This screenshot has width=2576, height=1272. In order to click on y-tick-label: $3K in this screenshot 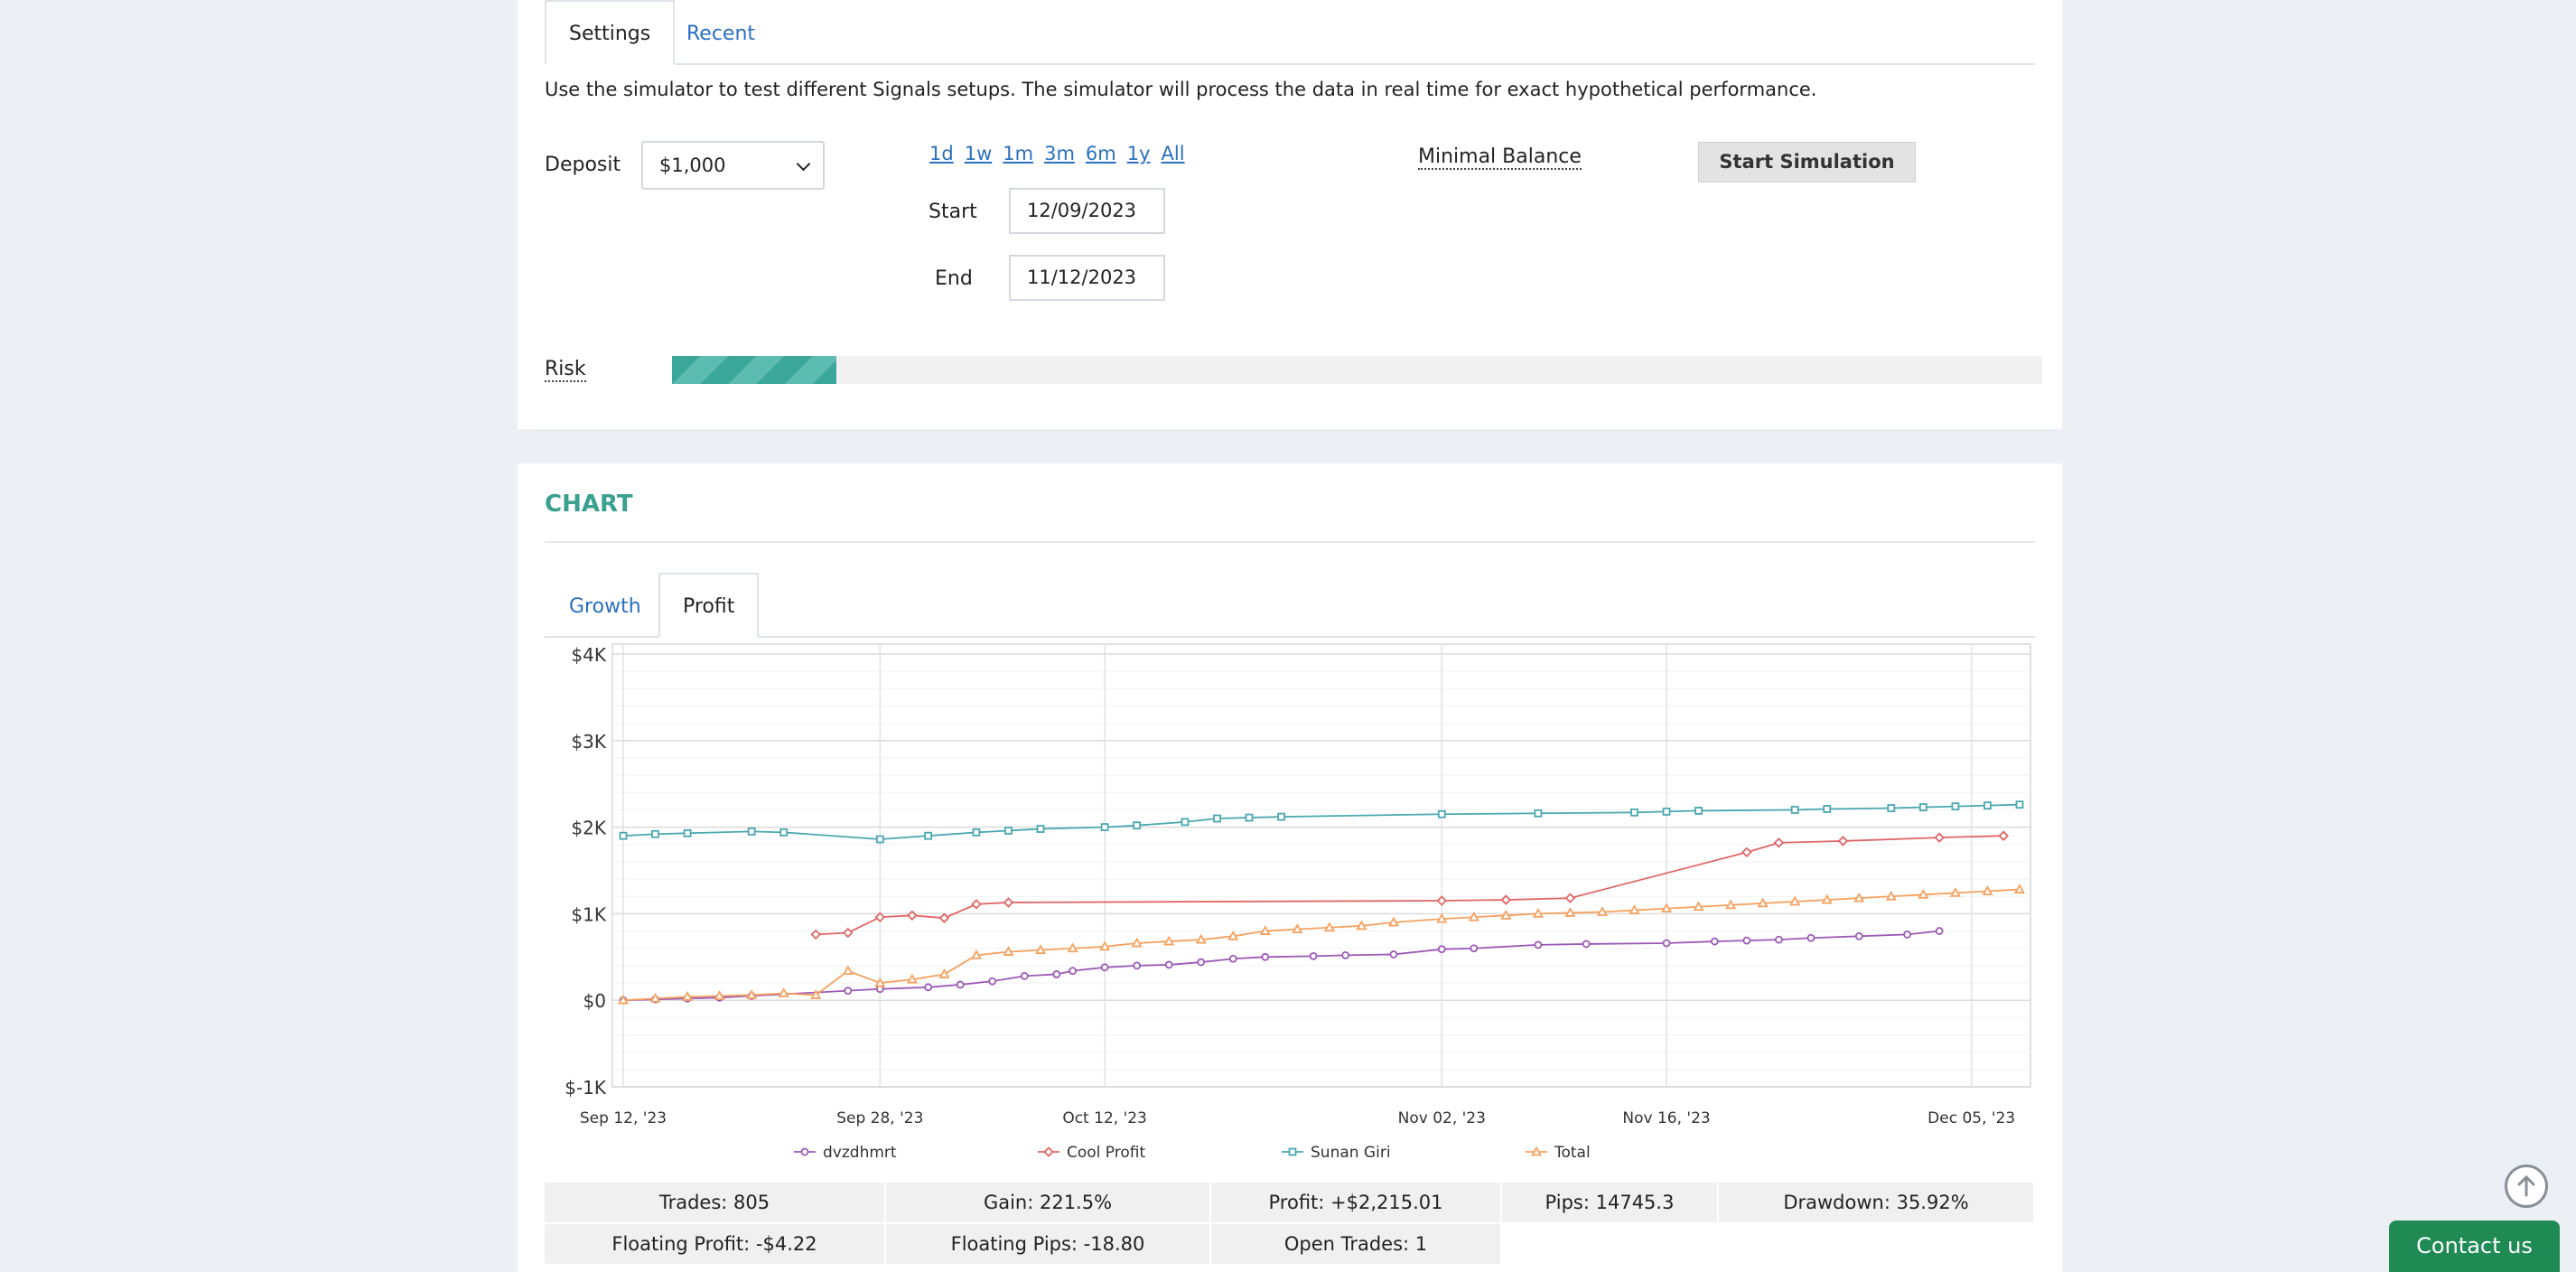, I will do `click(588, 742)`.